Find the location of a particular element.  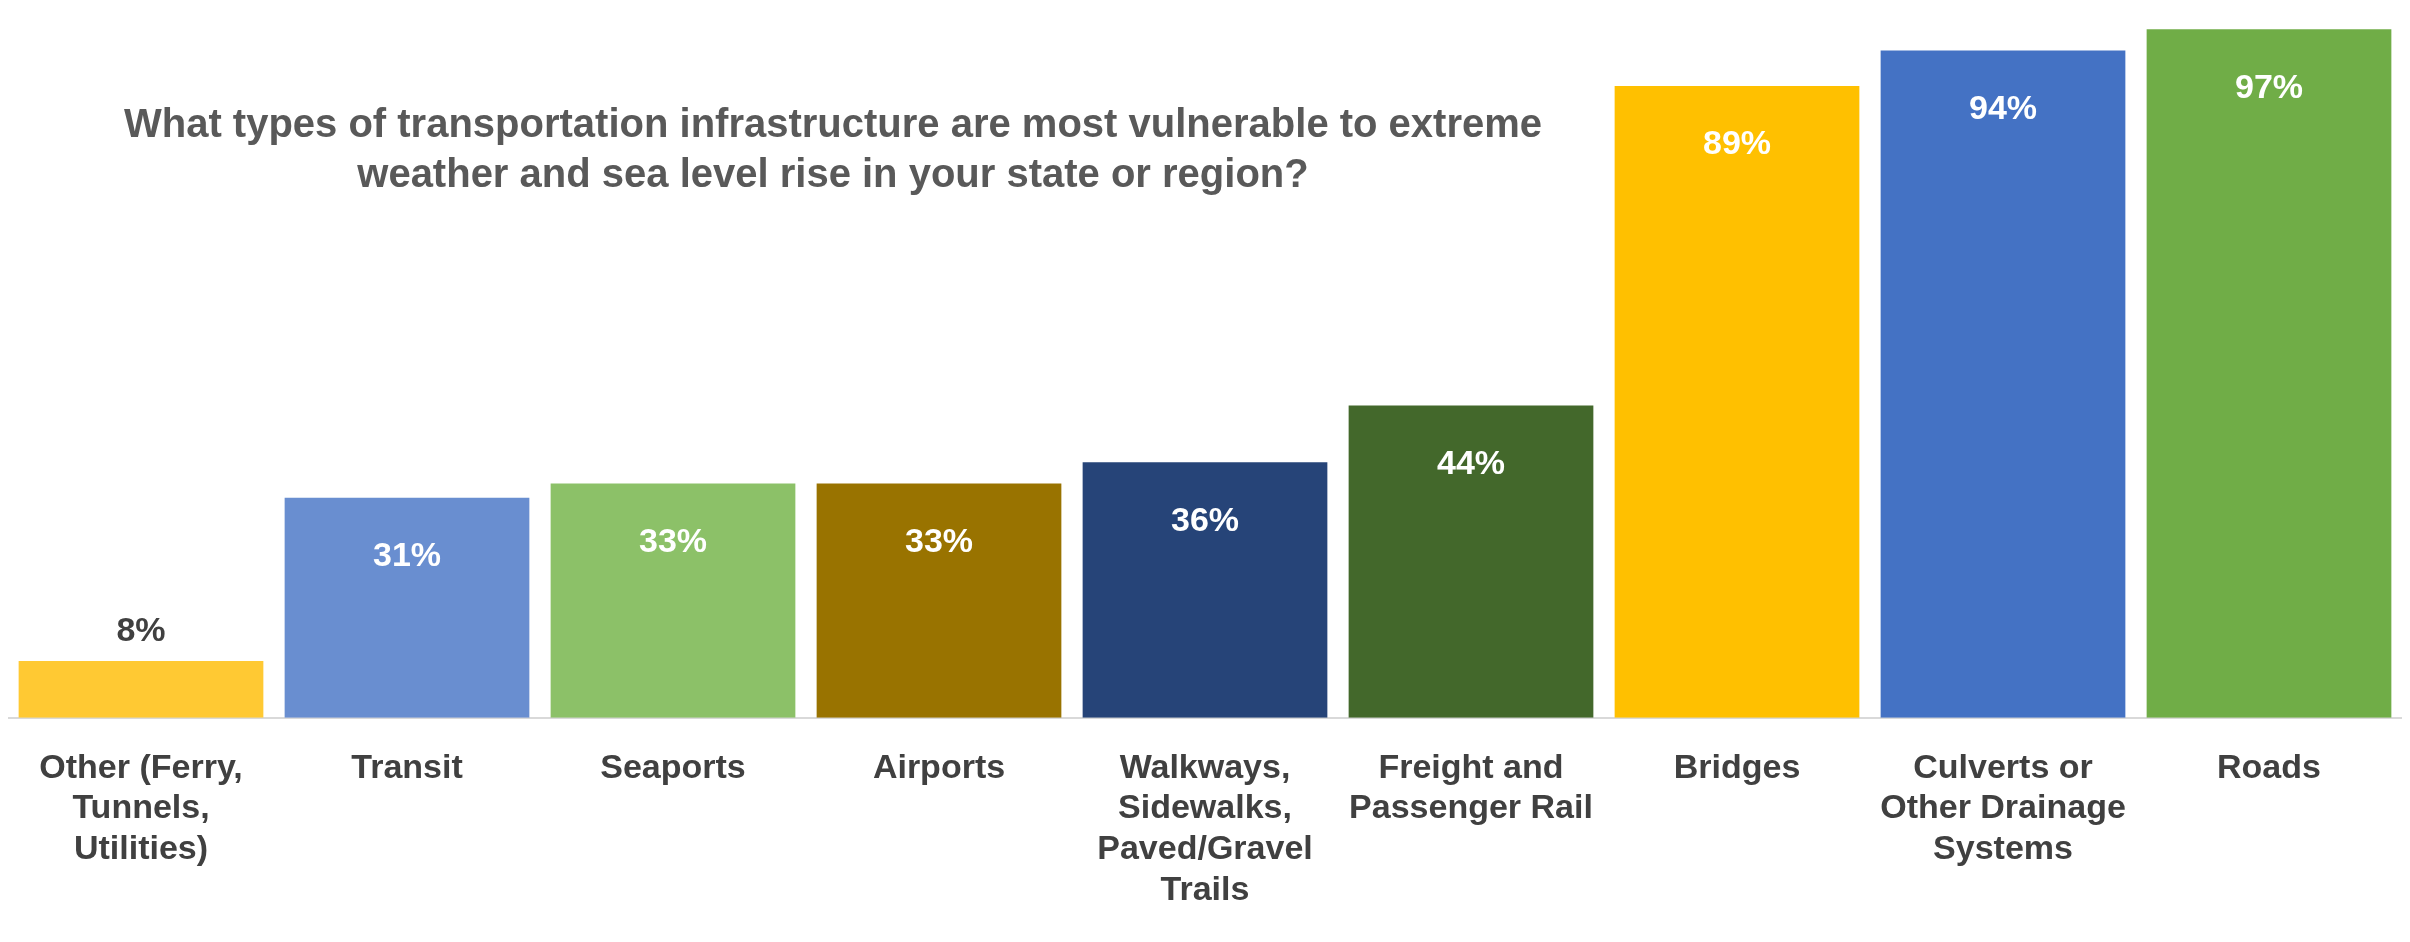

data-label: 31% is located at coordinates (407, 554).